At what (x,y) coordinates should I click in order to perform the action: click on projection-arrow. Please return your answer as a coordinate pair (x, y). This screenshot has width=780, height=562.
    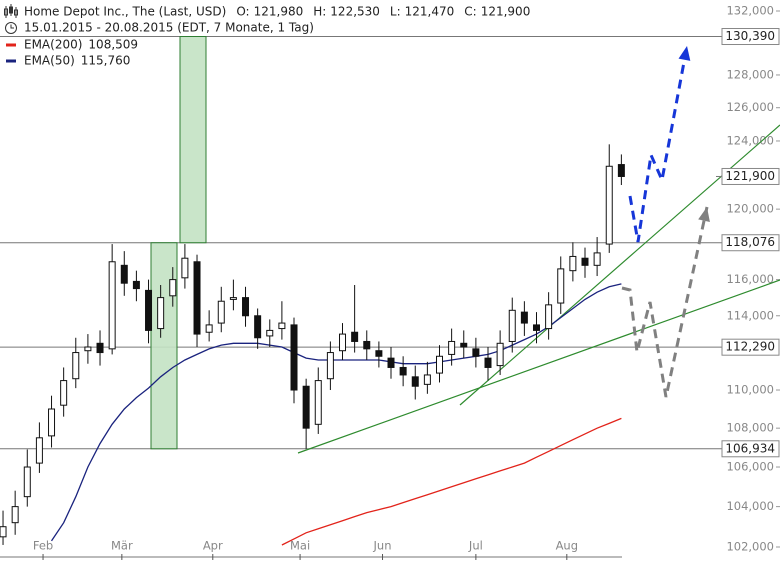
    Looking at the image, I should click on (658, 144).